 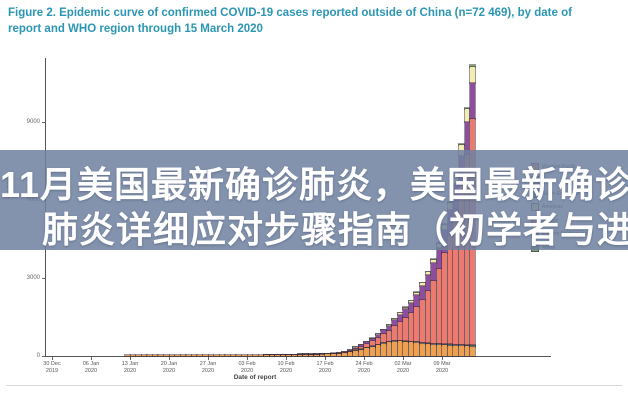 What do you see at coordinates (33, 122) in the screenshot?
I see `y-tick-label: 9000` at bounding box center [33, 122].